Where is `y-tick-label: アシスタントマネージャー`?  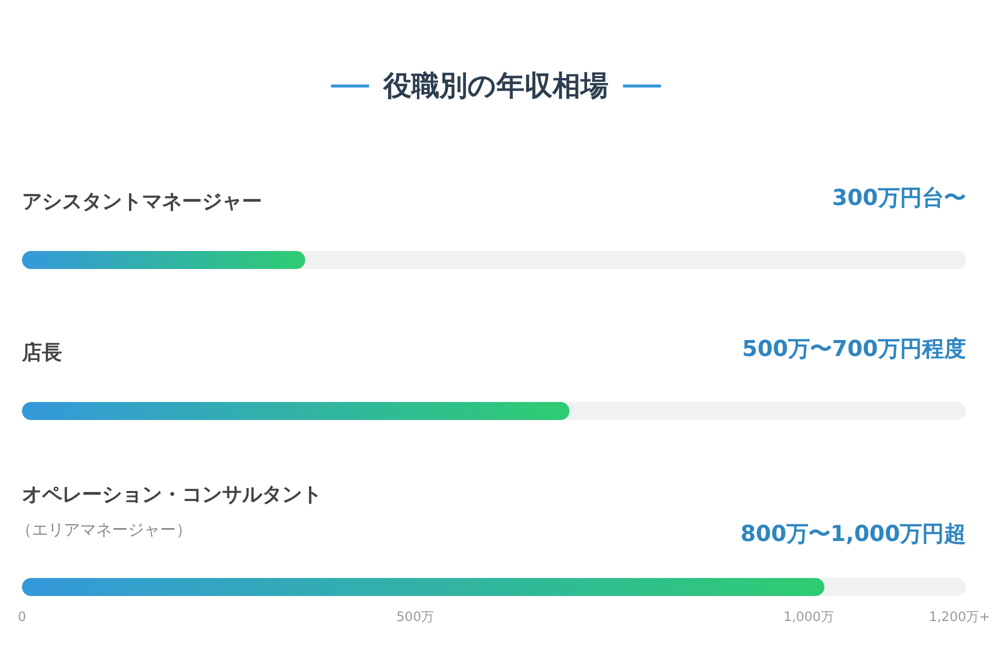
y-tick-label: アシスタントマネージャー is located at coordinates (142, 201).